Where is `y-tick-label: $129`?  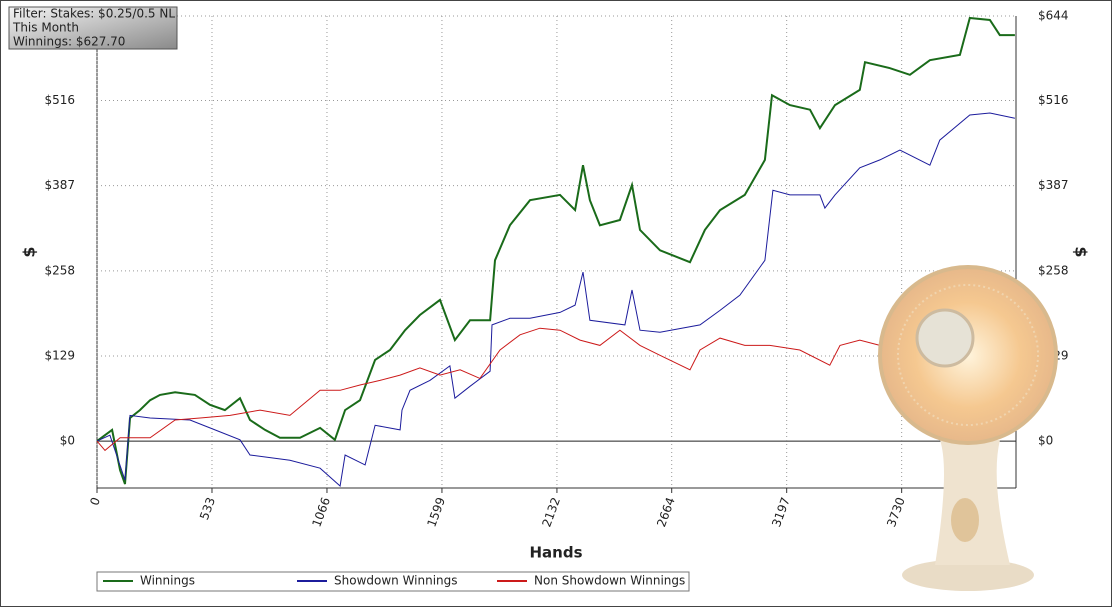 y-tick-label: $129 is located at coordinates (59, 355).